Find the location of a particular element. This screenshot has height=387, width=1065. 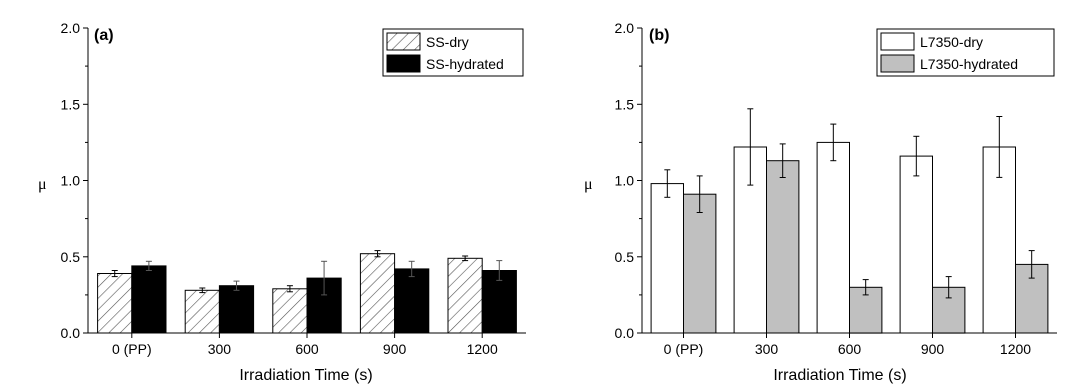

legend-label-l7350-dry: L7350-dry is located at coordinates (951, 42).